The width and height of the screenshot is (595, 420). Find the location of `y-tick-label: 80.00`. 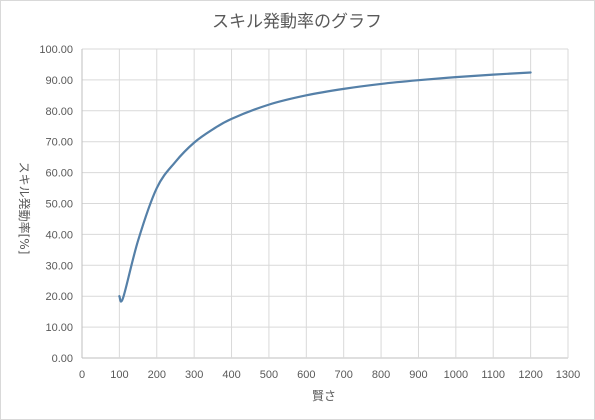

y-tick-label: 80.00 is located at coordinates (59, 112).